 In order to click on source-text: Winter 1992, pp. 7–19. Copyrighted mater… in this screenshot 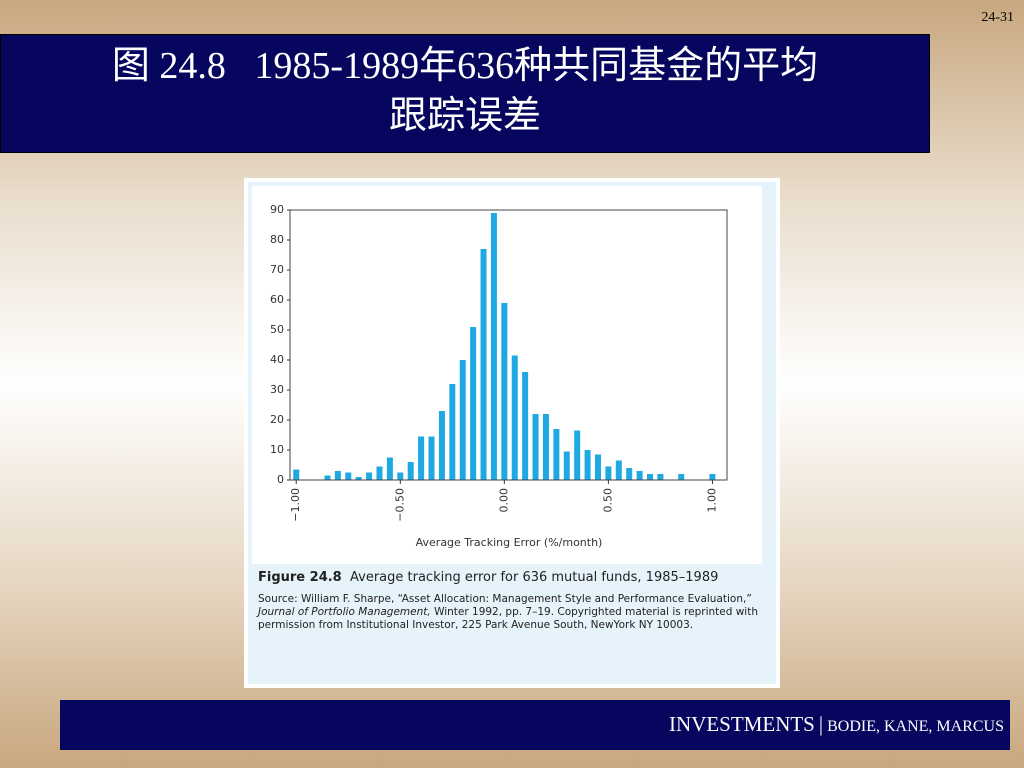, I will do `click(508, 618)`.